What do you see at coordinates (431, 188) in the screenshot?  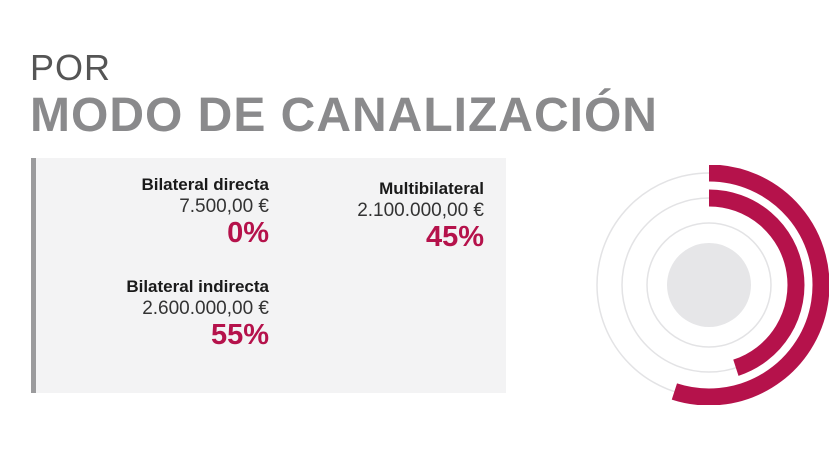 I see `legend-label: Multibilateral` at bounding box center [431, 188].